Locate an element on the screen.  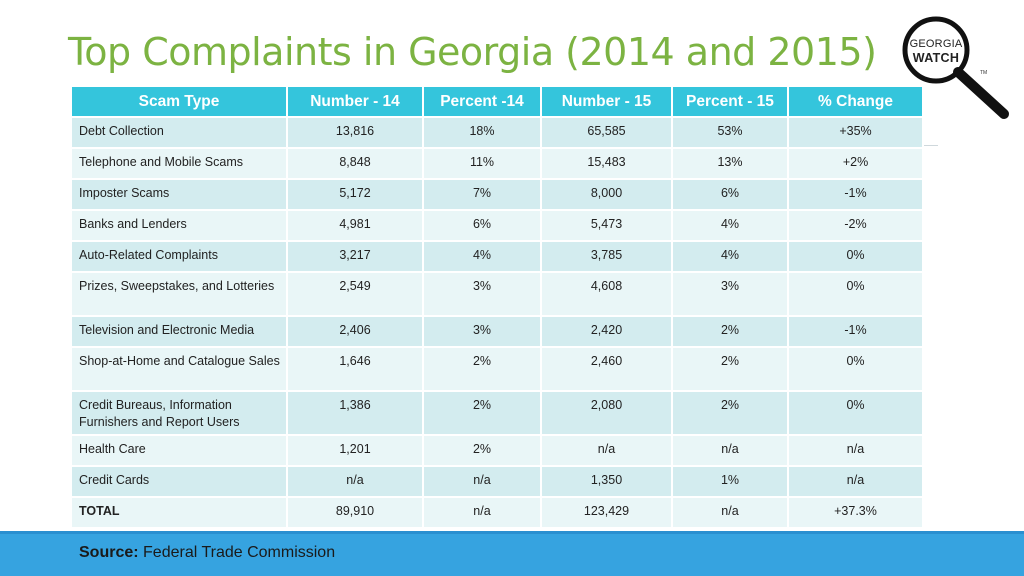
header-percent-15: Percent - 15 is located at coordinates (730, 101).